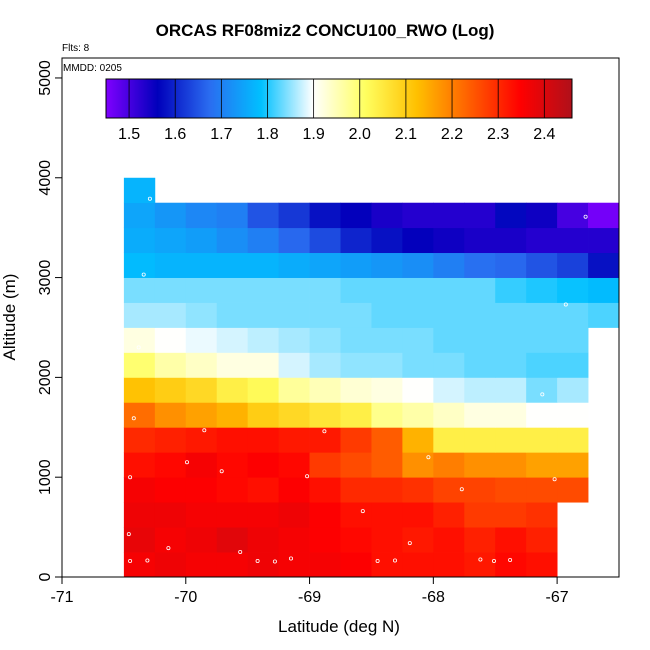 This screenshot has width=650, height=650. What do you see at coordinates (45, 78) in the screenshot?
I see `y-tick-label: 5000` at bounding box center [45, 78].